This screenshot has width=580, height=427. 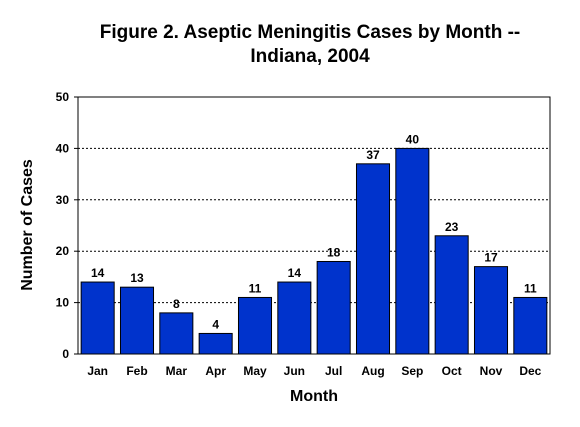 What do you see at coordinates (530, 371) in the screenshot?
I see `x-tick-label: Dec` at bounding box center [530, 371].